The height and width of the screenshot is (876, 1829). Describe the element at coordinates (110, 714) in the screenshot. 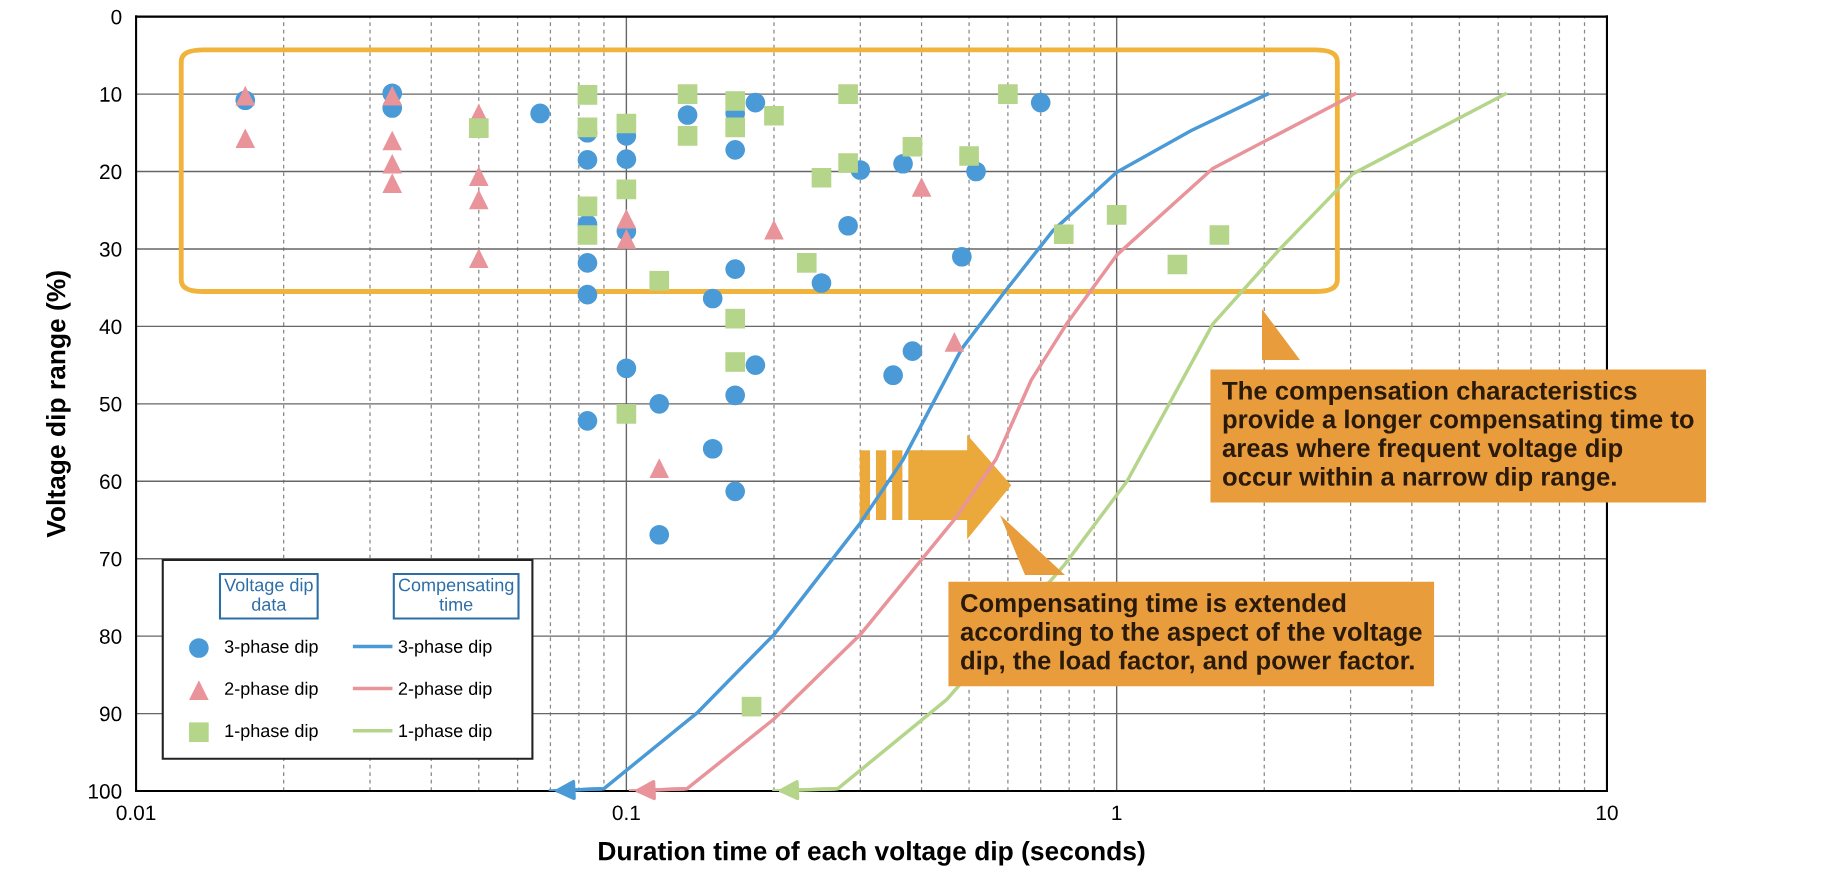

I see `y-tick-label: 90` at that location.